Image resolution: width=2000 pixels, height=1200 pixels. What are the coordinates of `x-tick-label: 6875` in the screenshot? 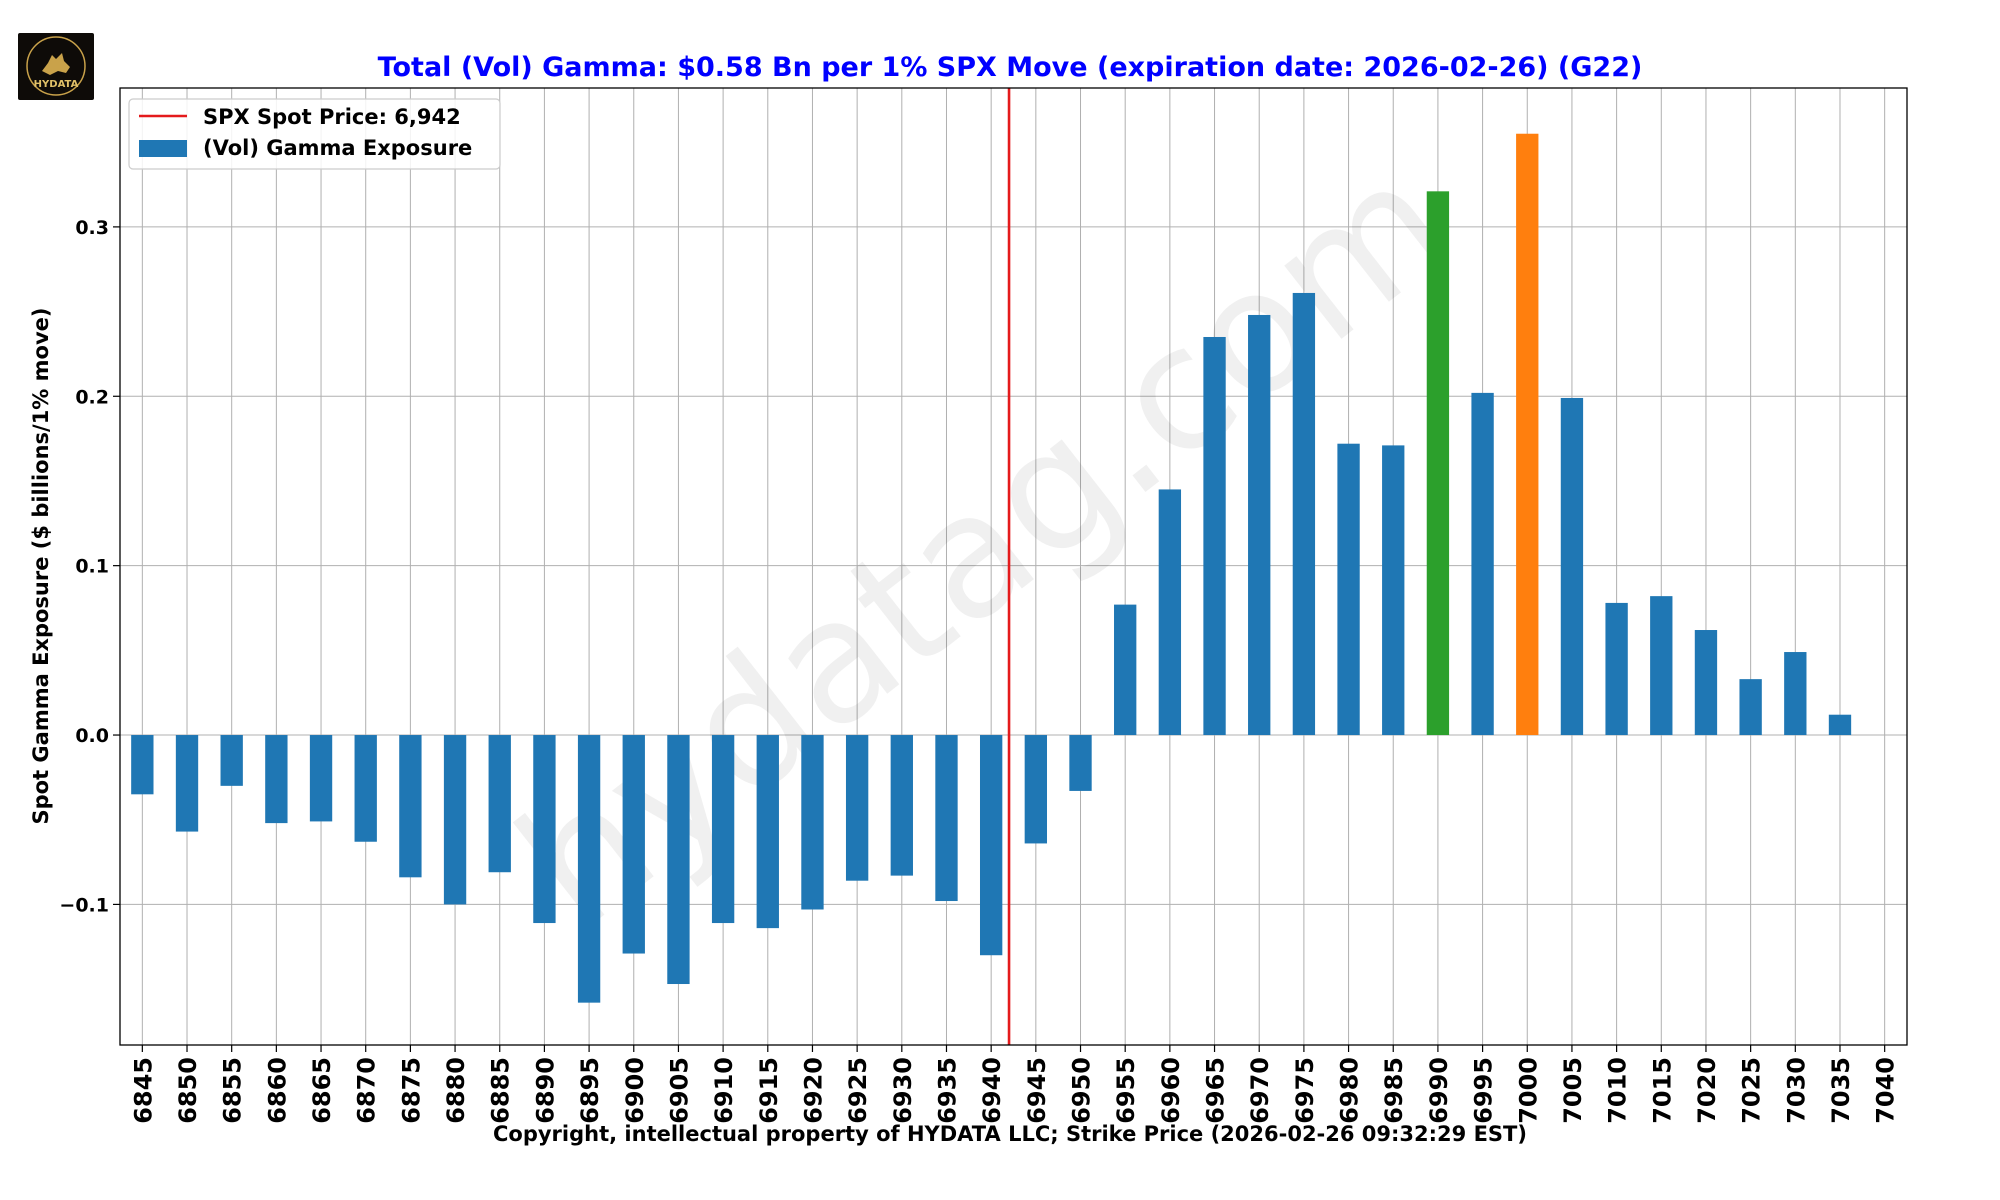 It's located at (411, 1090).